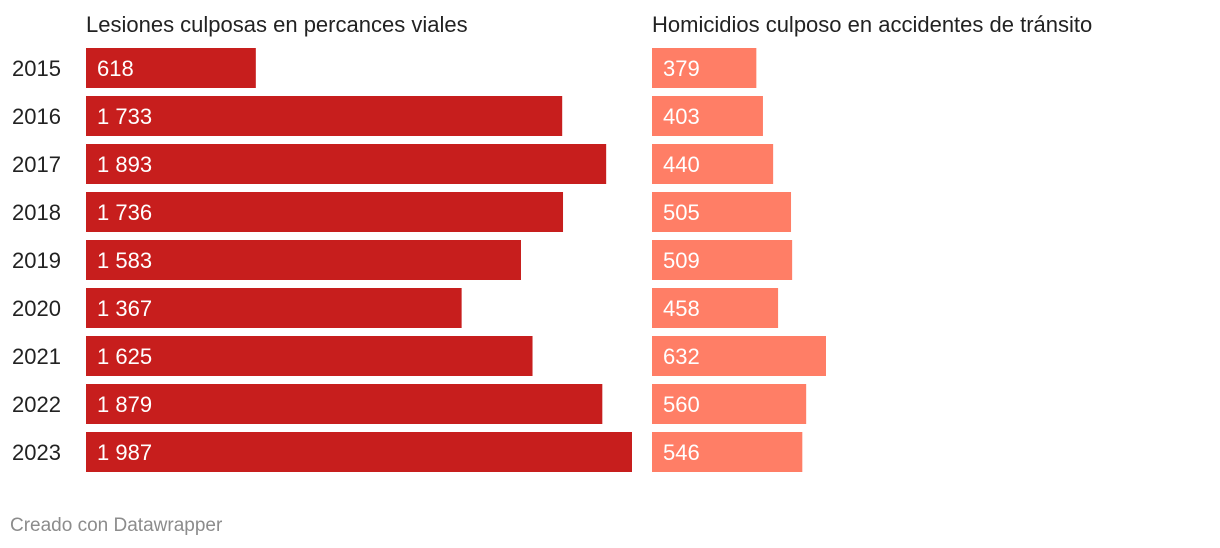 This screenshot has height=548, width=1220. What do you see at coordinates (739, 356) in the screenshot?
I see `bar-homicidios-2021` at bounding box center [739, 356].